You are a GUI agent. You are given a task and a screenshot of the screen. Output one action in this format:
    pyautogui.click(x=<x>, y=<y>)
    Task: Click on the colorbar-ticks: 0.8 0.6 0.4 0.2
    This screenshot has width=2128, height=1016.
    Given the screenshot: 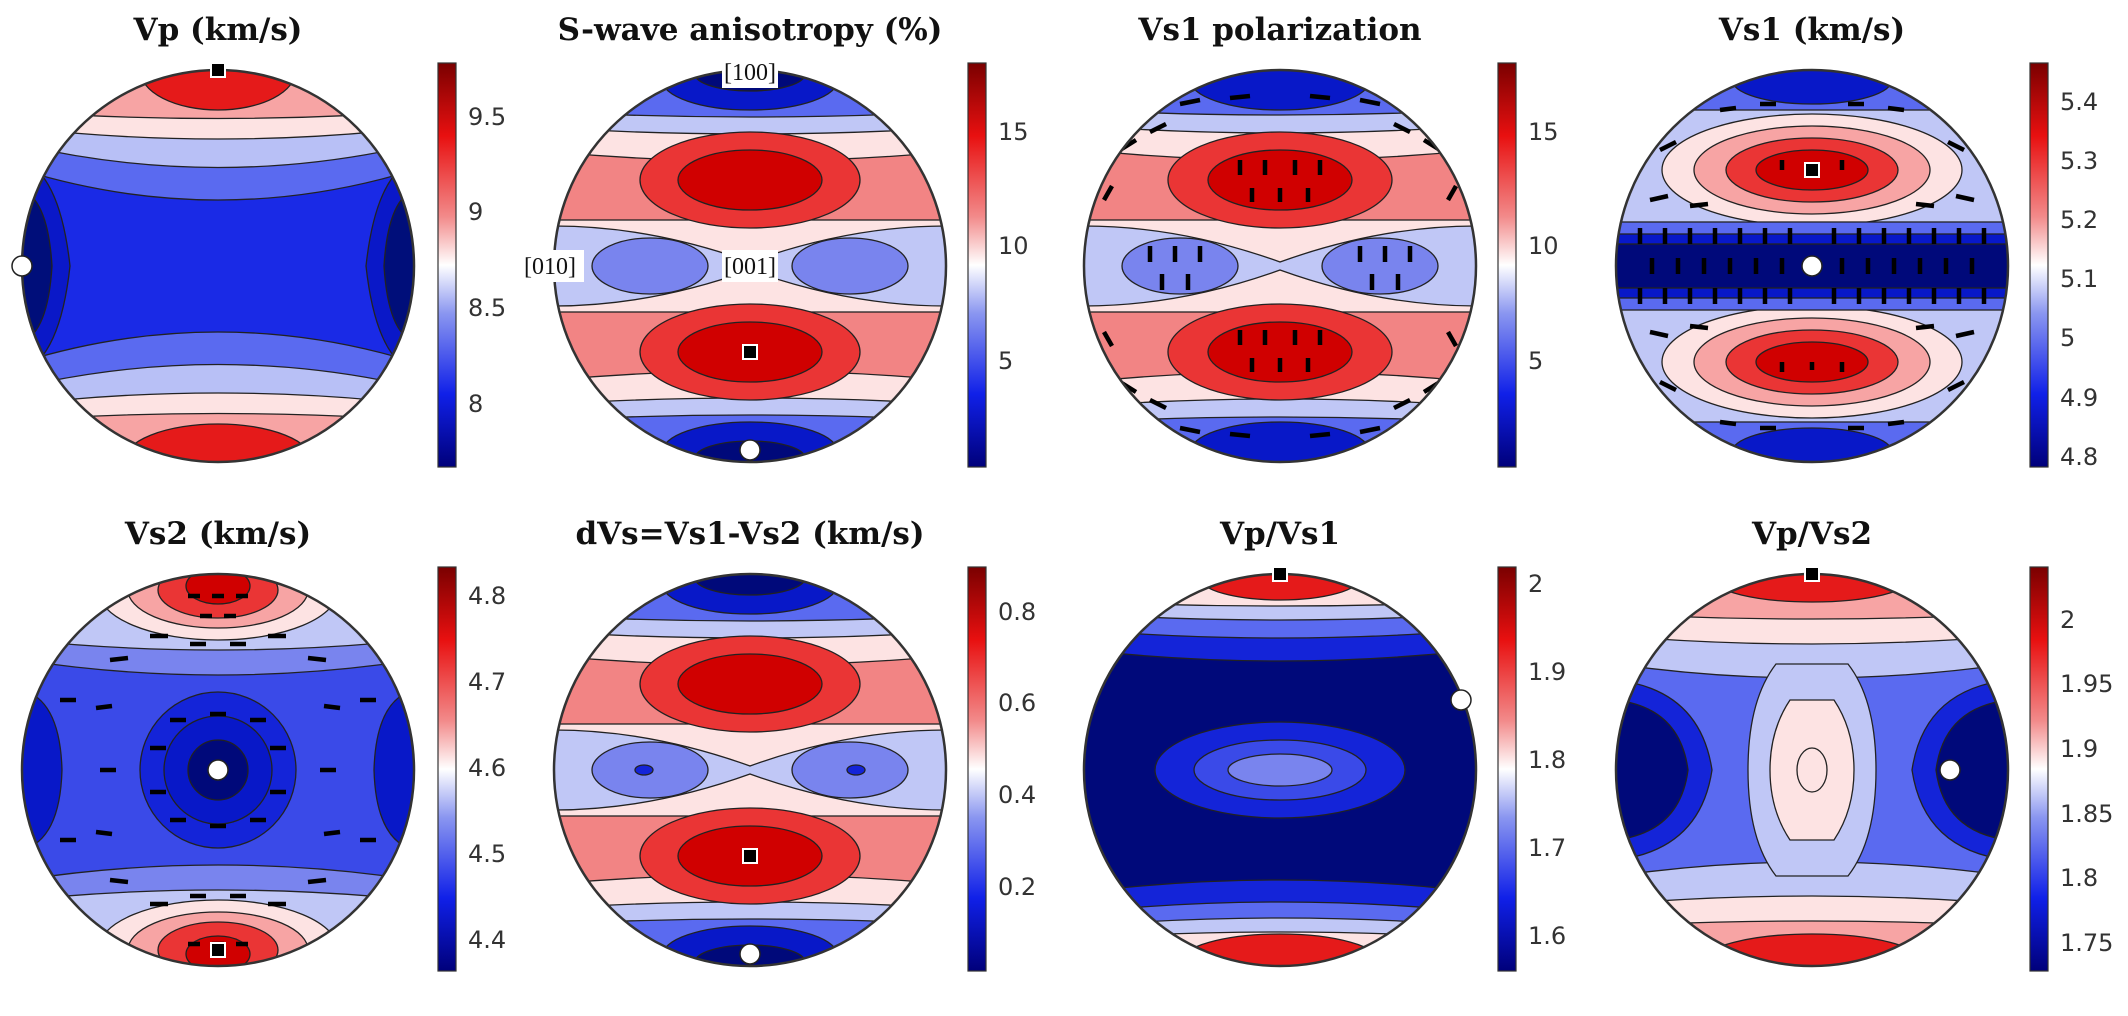 What is the action you would take?
    pyautogui.click(x=1017, y=749)
    